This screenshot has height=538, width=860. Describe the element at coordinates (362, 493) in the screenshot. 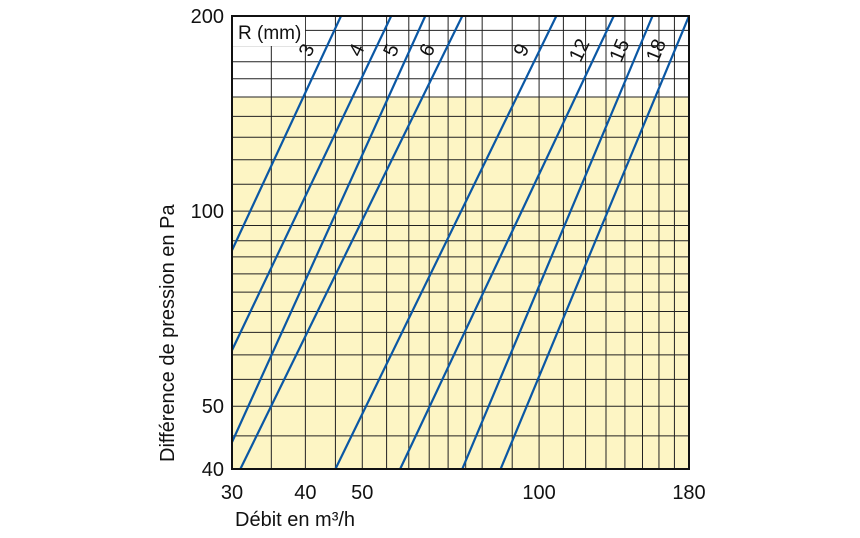

I see `x-tick-label: 50` at that location.